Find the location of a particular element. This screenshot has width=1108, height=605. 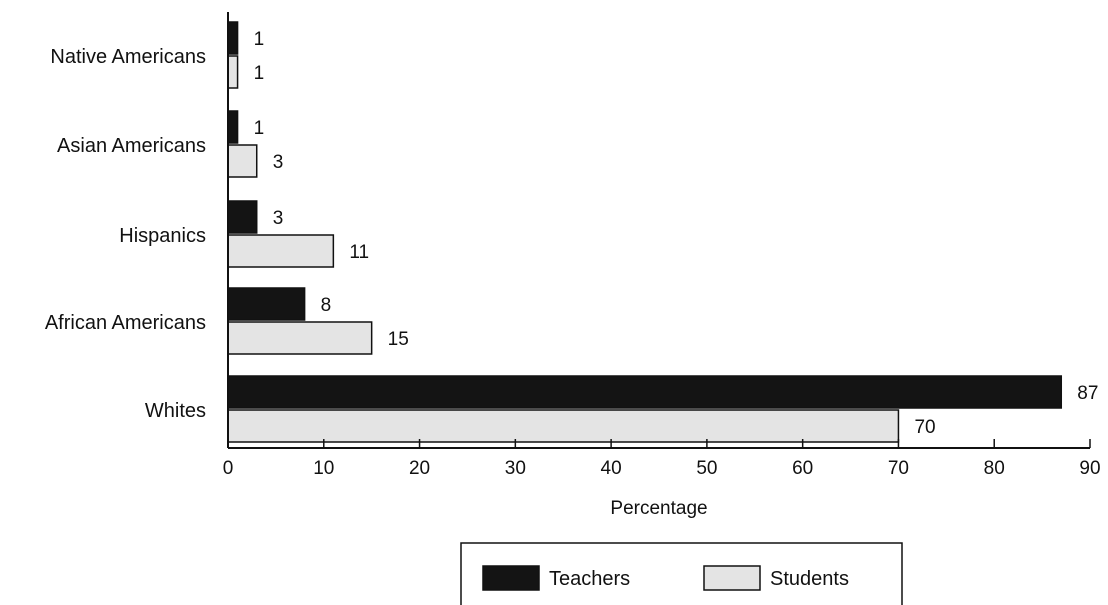

value-label-students-asian-americans: 3 is located at coordinates (278, 162).